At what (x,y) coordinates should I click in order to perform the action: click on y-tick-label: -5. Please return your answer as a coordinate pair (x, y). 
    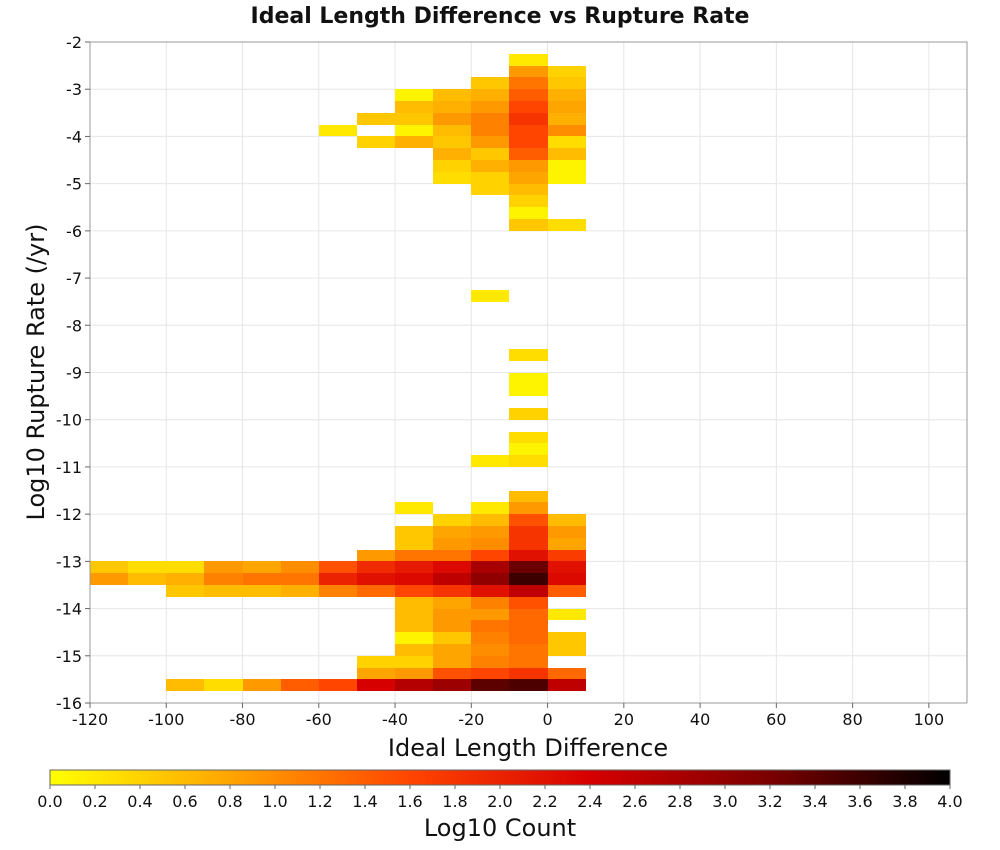
    Looking at the image, I should click on (74, 184).